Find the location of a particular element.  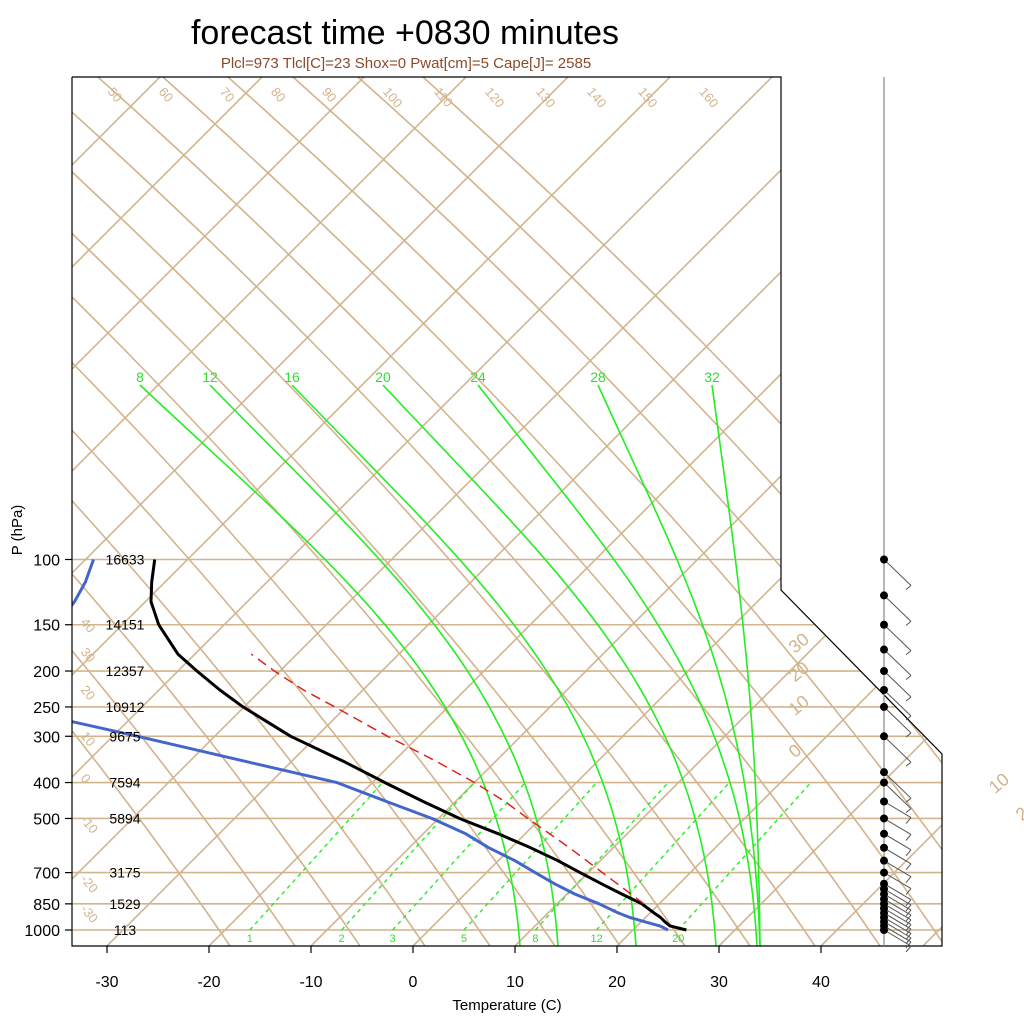

isotherm-line is located at coordinates (130, 511).